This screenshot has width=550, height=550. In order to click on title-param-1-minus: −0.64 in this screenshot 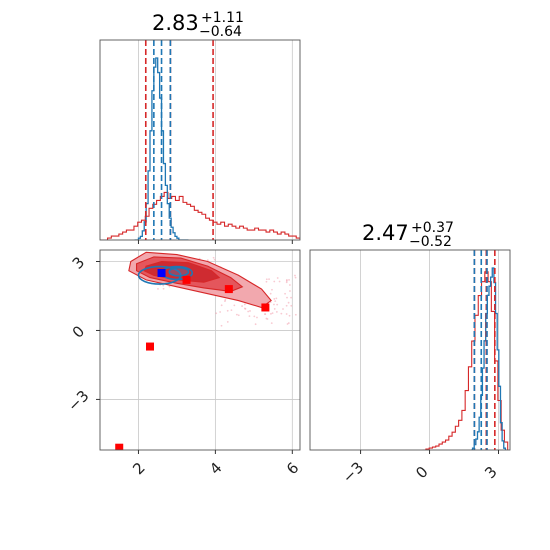, I will do `click(220, 32)`.